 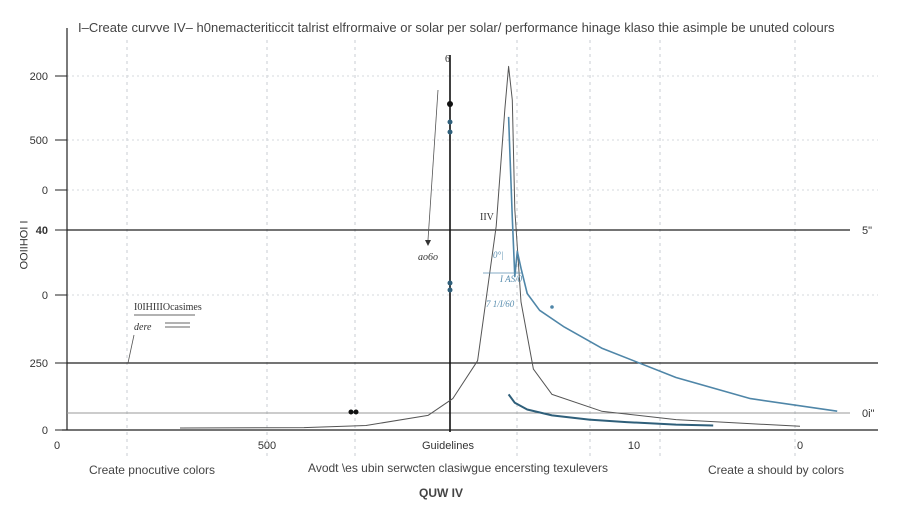 What do you see at coordinates (428, 243) in the screenshot?
I see `arrow-head` at bounding box center [428, 243].